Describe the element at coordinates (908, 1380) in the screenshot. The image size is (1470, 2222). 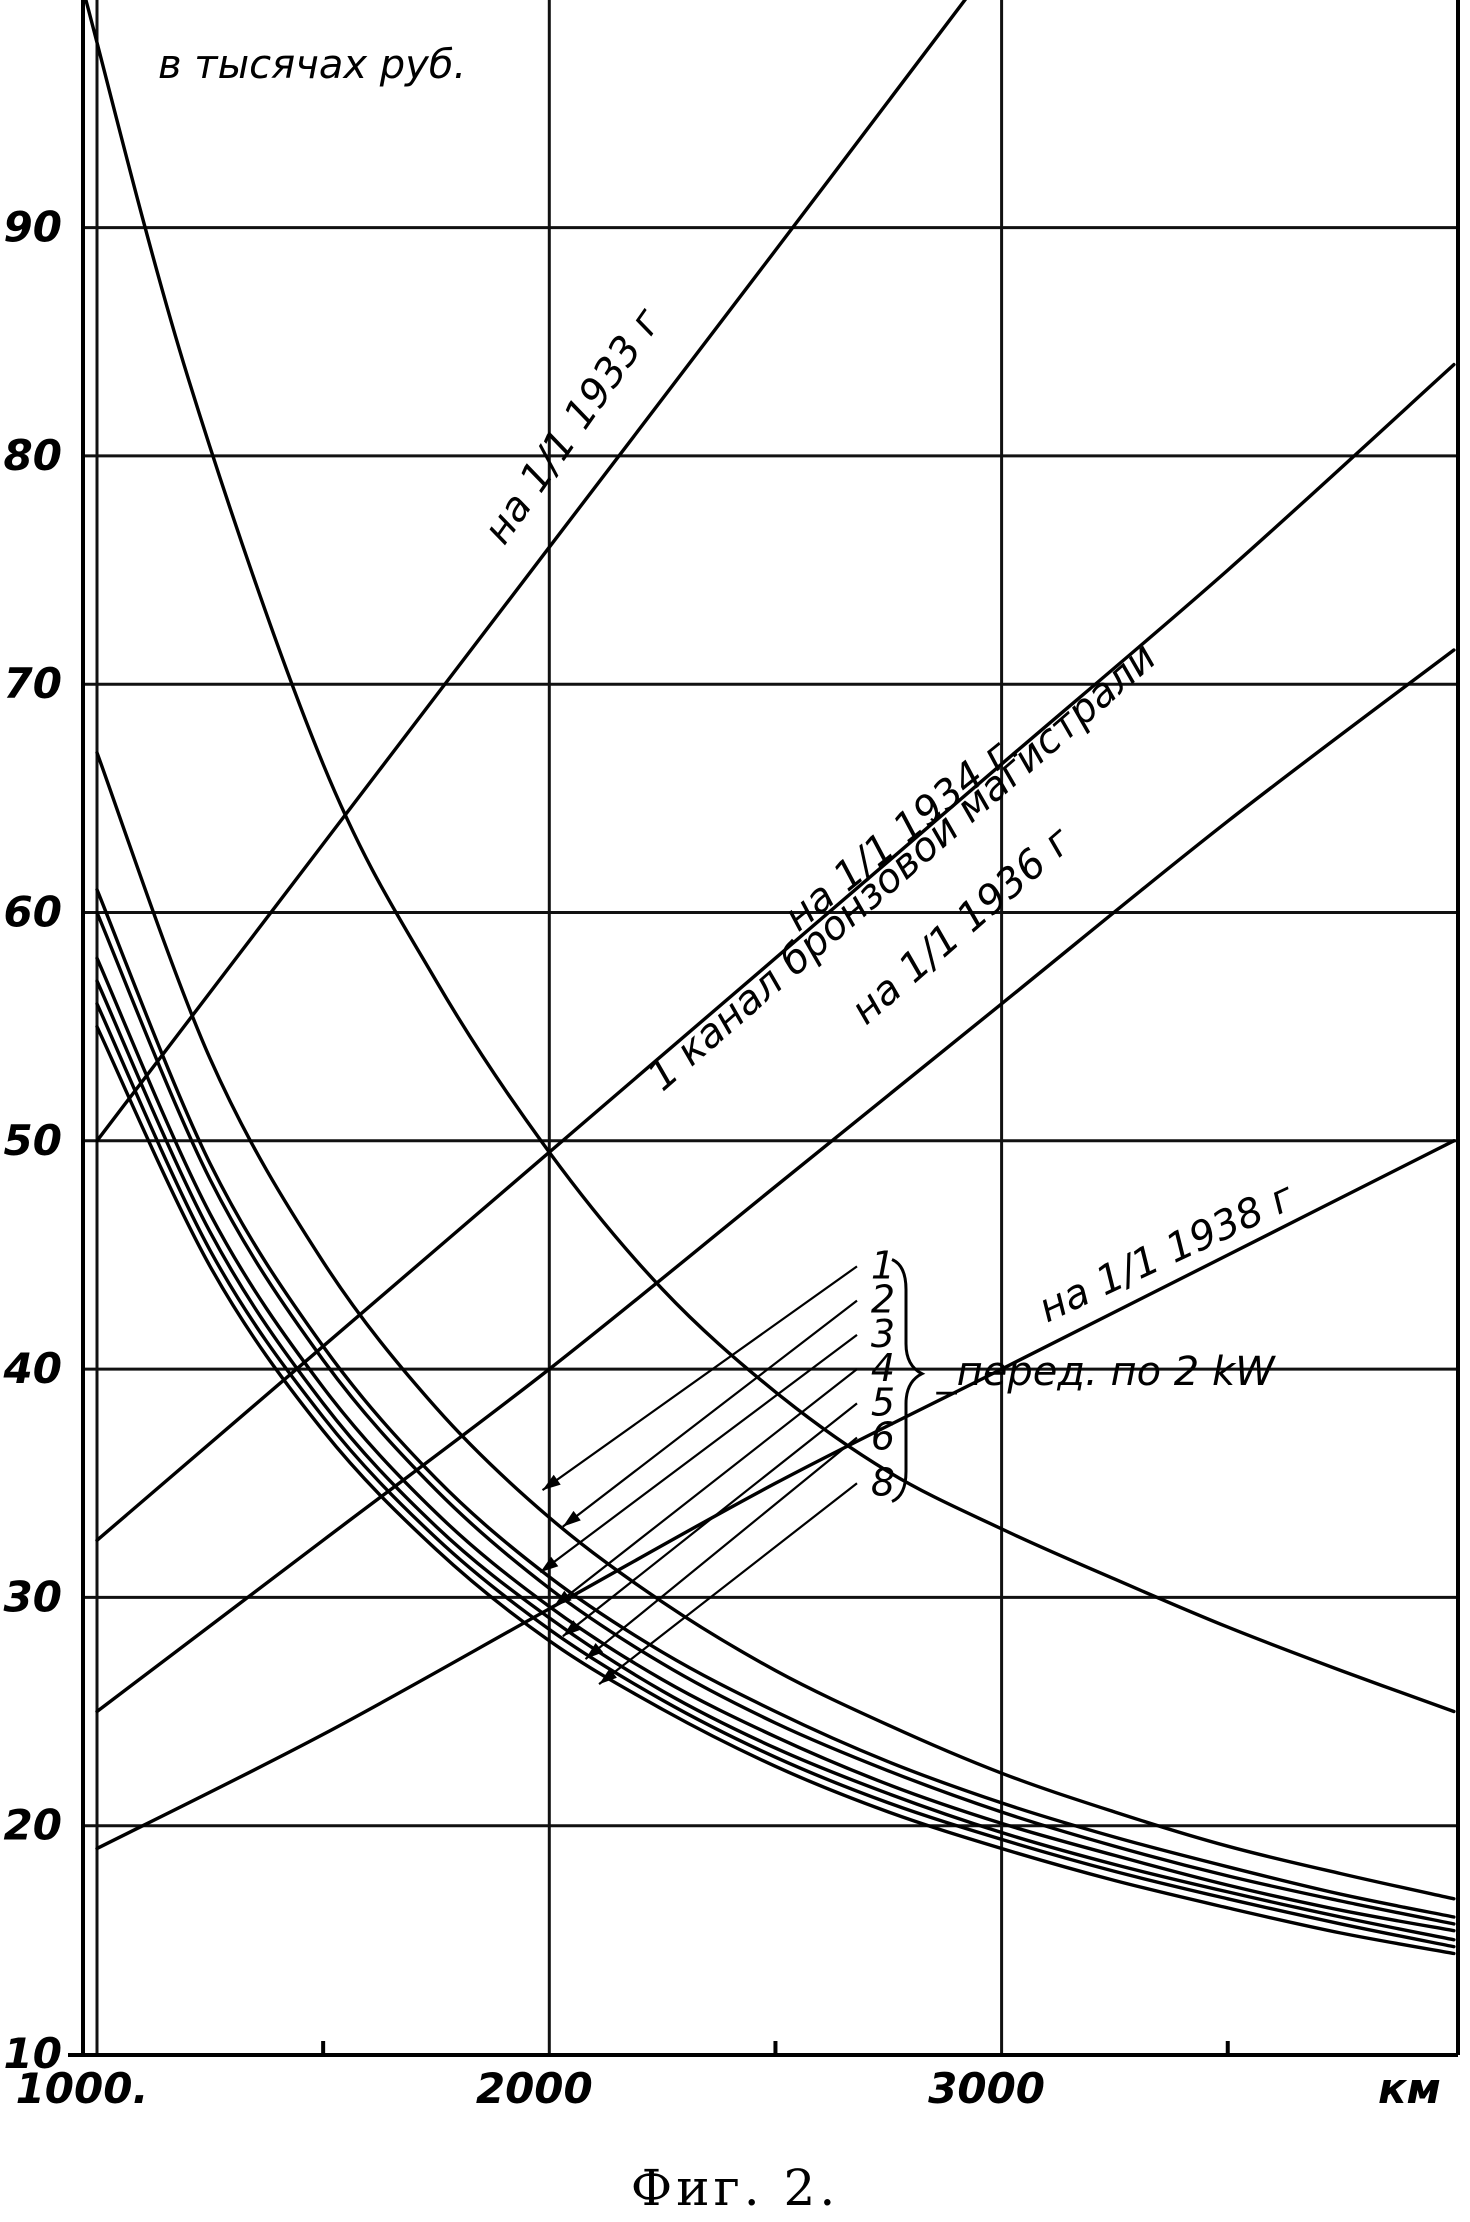
I see `group-brace` at that location.